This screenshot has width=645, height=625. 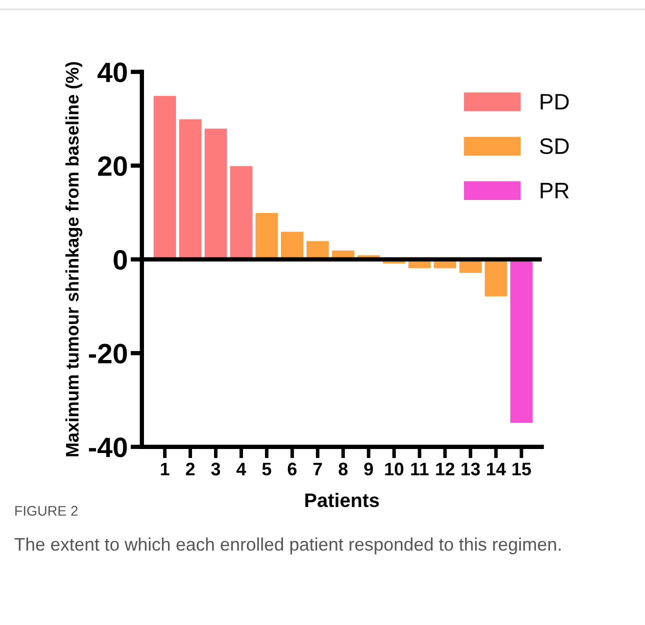 What do you see at coordinates (165, 469) in the screenshot?
I see `x-tick-label: 1` at bounding box center [165, 469].